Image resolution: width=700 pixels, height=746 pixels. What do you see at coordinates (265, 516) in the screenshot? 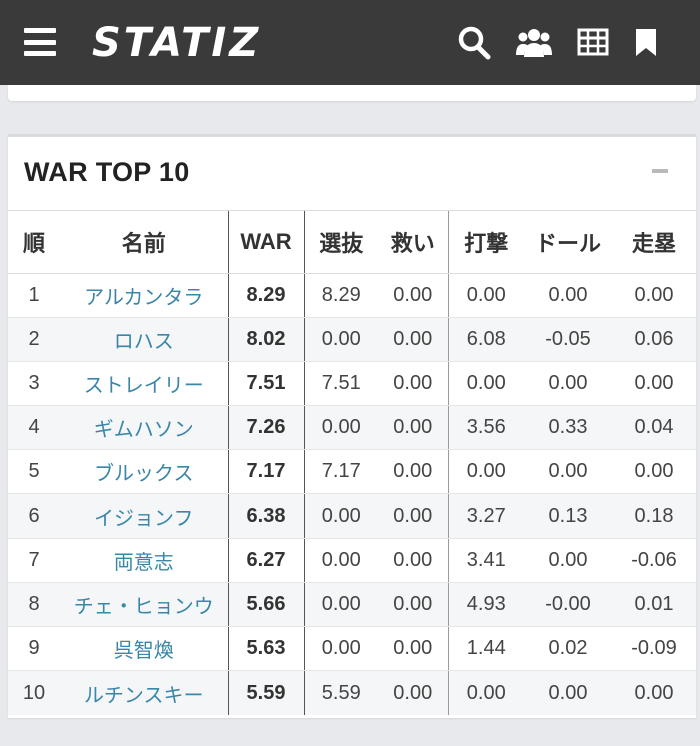
I see `cell-war: 6.38` at bounding box center [265, 516].